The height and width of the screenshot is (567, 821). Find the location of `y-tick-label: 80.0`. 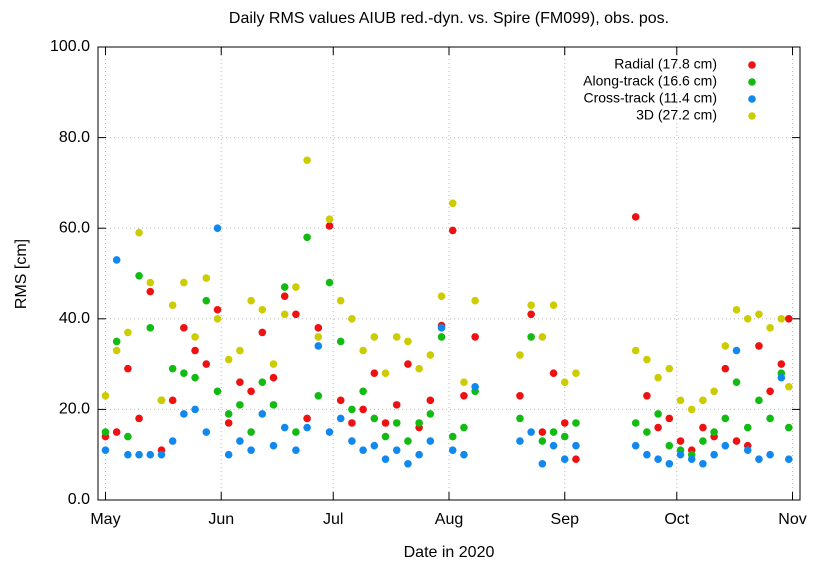

y-tick-label: 80.0 is located at coordinates (74, 137).